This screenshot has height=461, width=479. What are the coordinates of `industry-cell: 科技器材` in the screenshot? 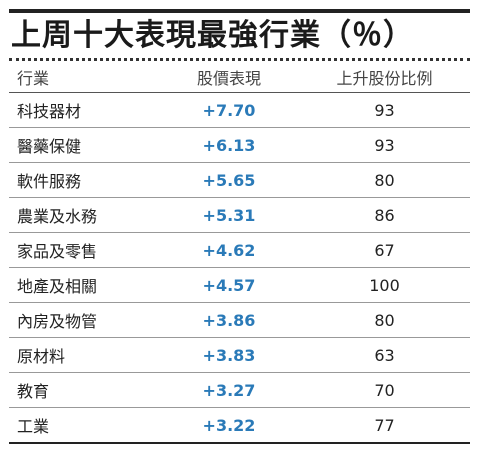 It's located at (84, 110).